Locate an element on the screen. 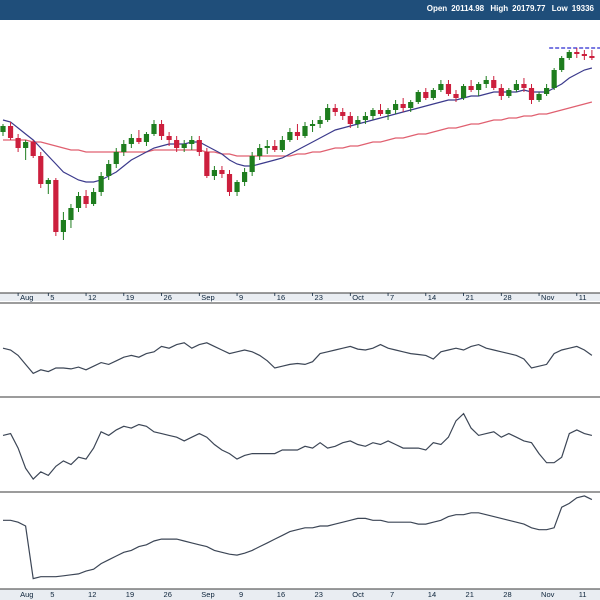 Image resolution: width=600 pixels, height=600 pixels. bottom-x-tick-label: 16 is located at coordinates (281, 594).